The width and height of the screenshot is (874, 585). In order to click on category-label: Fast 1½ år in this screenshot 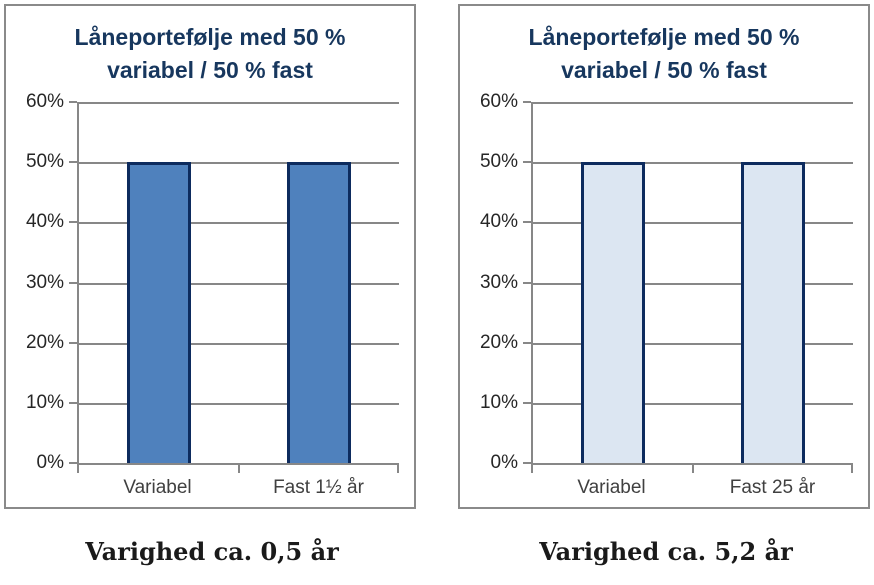, I will do `click(318, 487)`.